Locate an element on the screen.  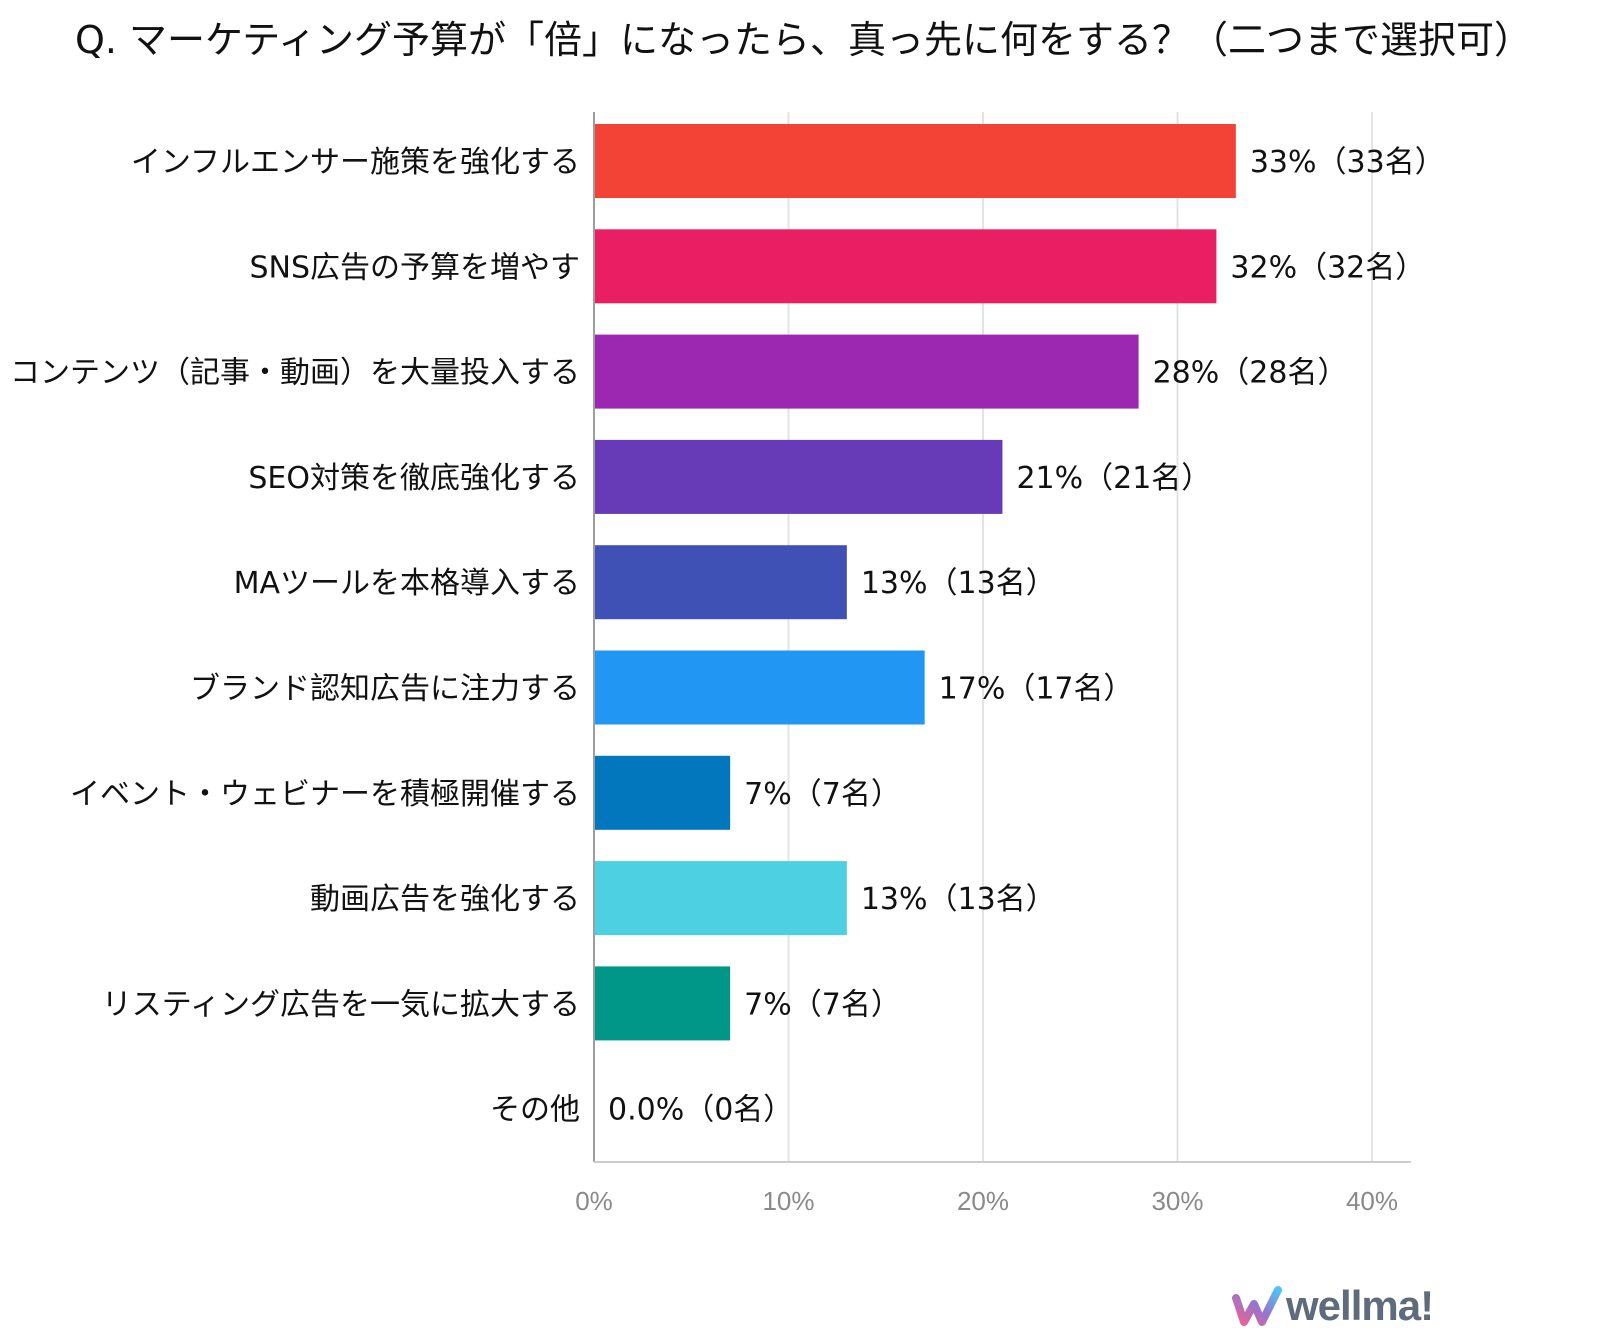
category-label: SNS広告の予算を増やす is located at coordinates (414, 267).